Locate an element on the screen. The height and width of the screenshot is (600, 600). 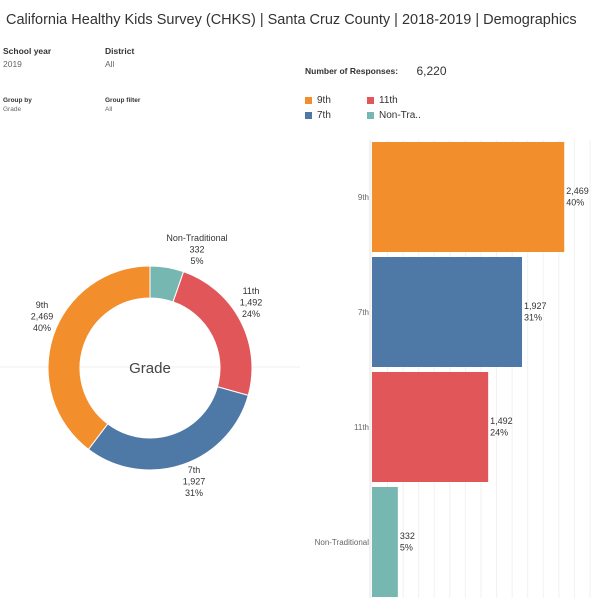
bar-7th is located at coordinates (447, 312).